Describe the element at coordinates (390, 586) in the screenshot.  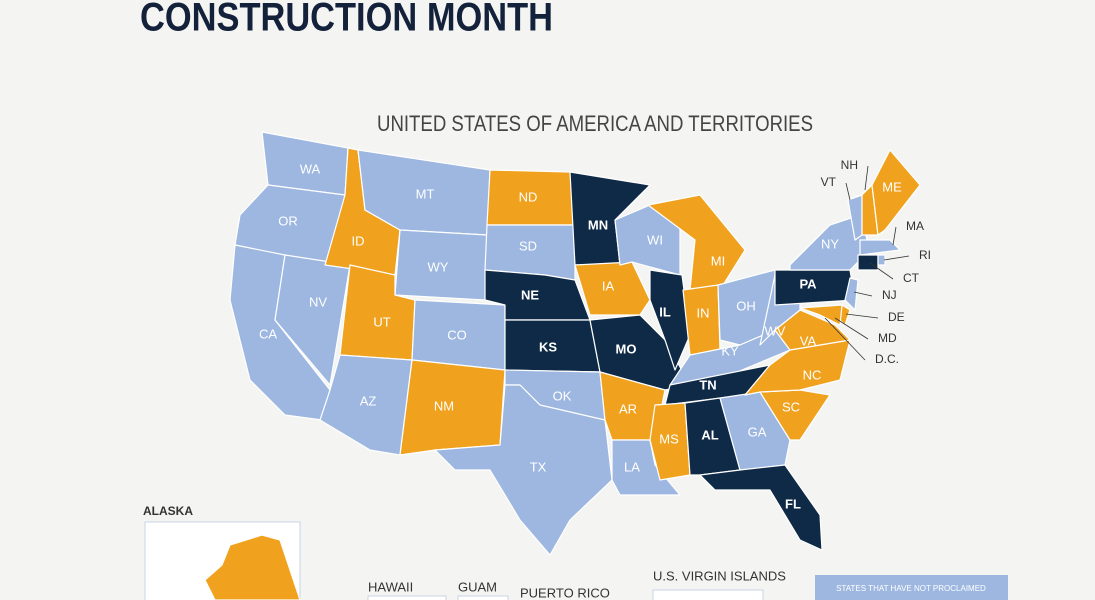
I see `territory-label: HAWAII` at that location.